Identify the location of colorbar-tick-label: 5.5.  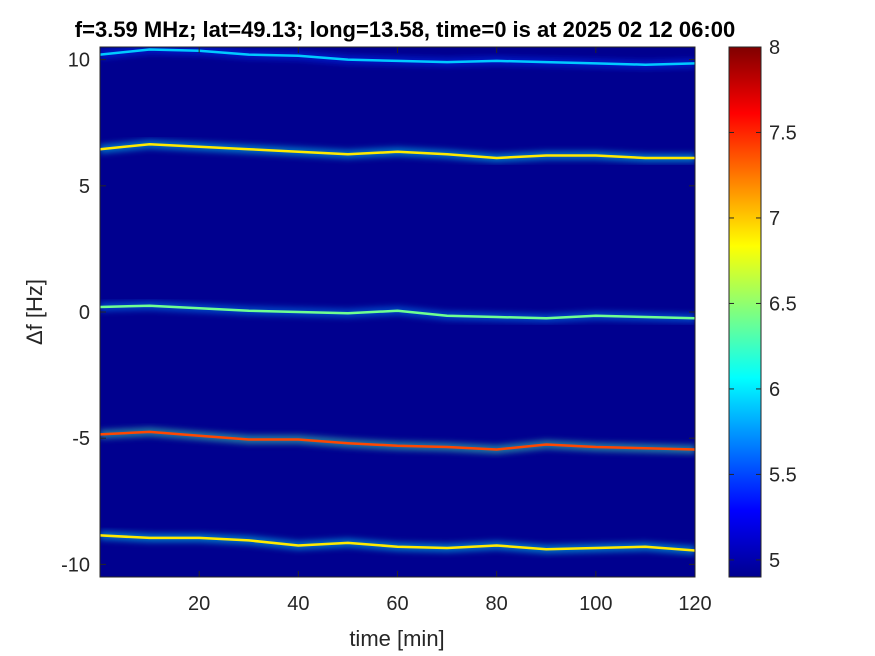
(783, 475).